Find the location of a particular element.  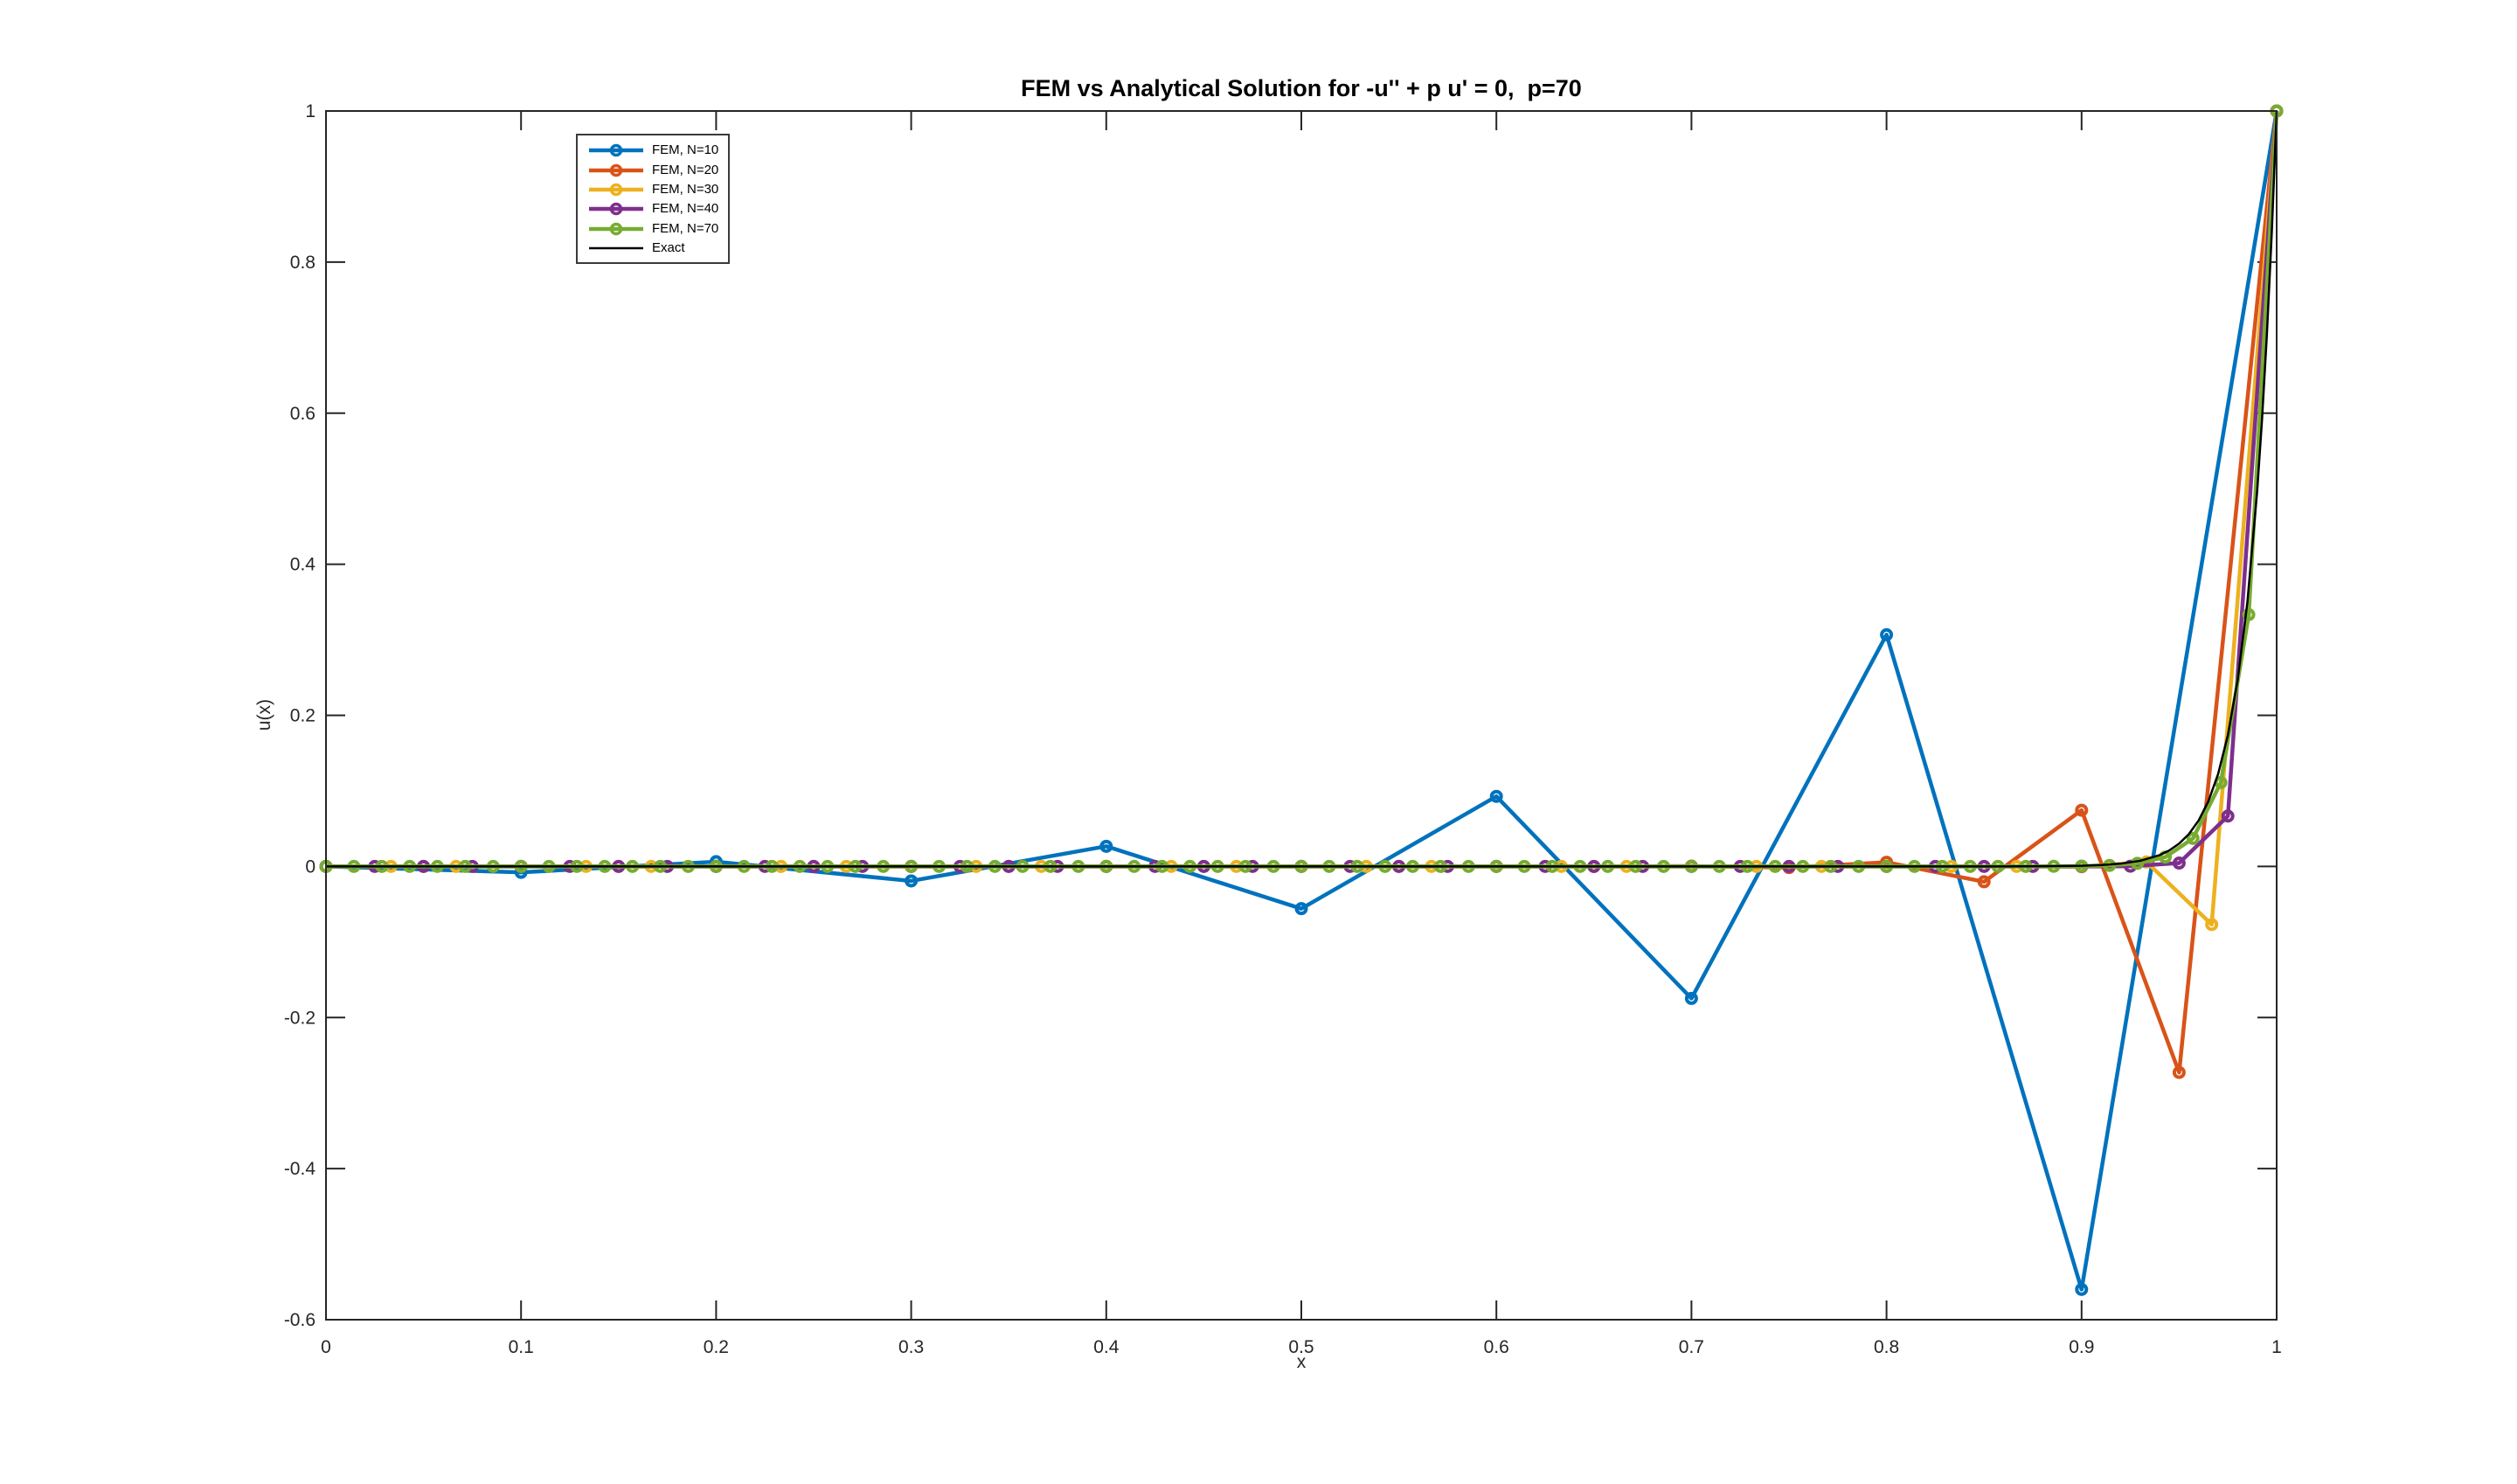

legend-entry-fem-n70: FEM, N=70 is located at coordinates (657, 229).